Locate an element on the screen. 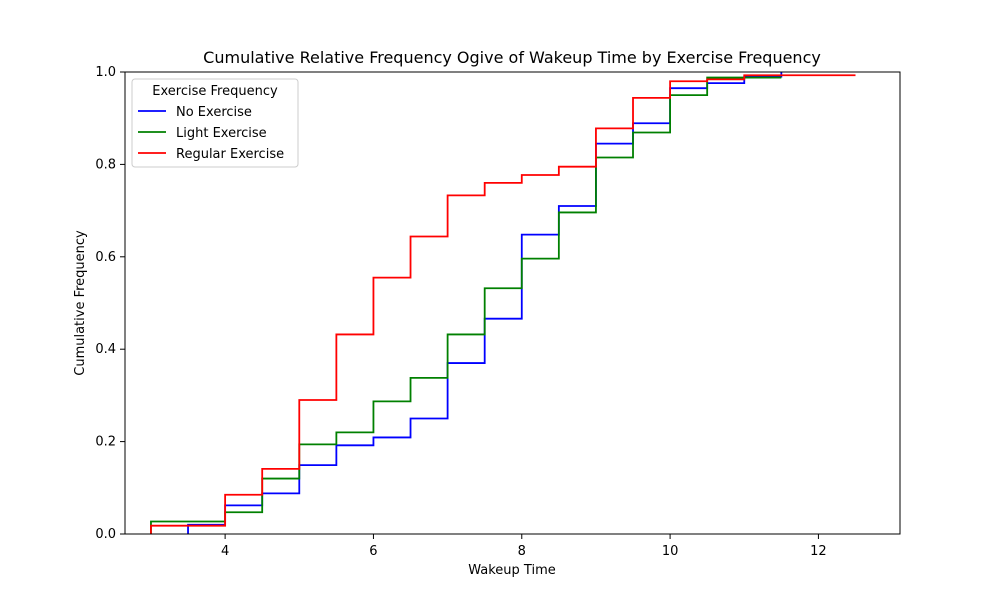  x-tick-label: 8 is located at coordinates (522, 551).